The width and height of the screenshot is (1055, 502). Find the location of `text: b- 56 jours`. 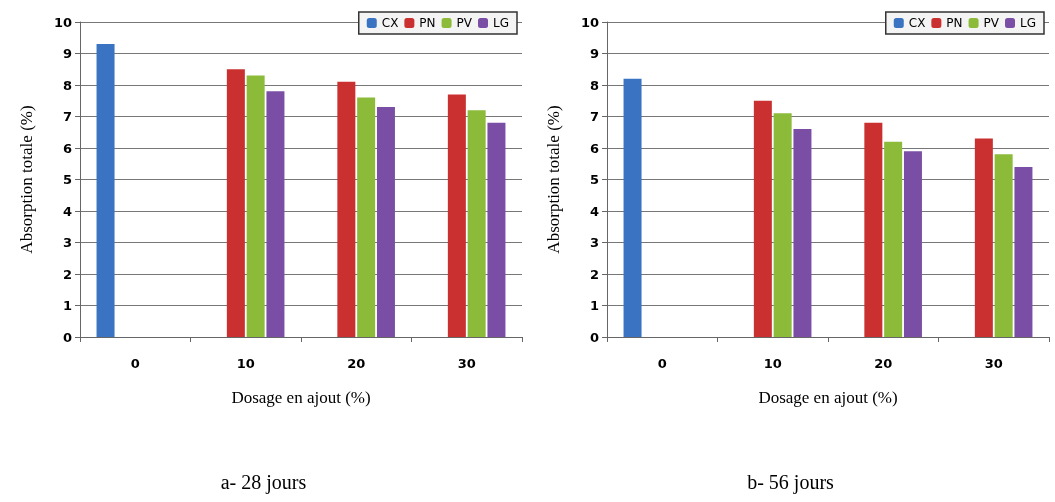

text: b- 56 jours is located at coordinates (791, 482).